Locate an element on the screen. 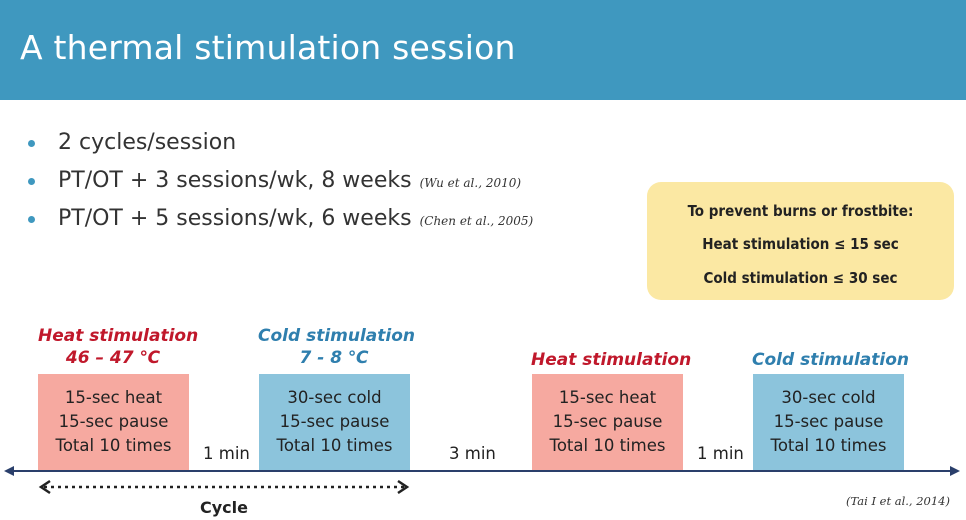  cold-stimulation-label: Cold stimulation 7 - 8 ℃ is located at coordinates (336, 347).